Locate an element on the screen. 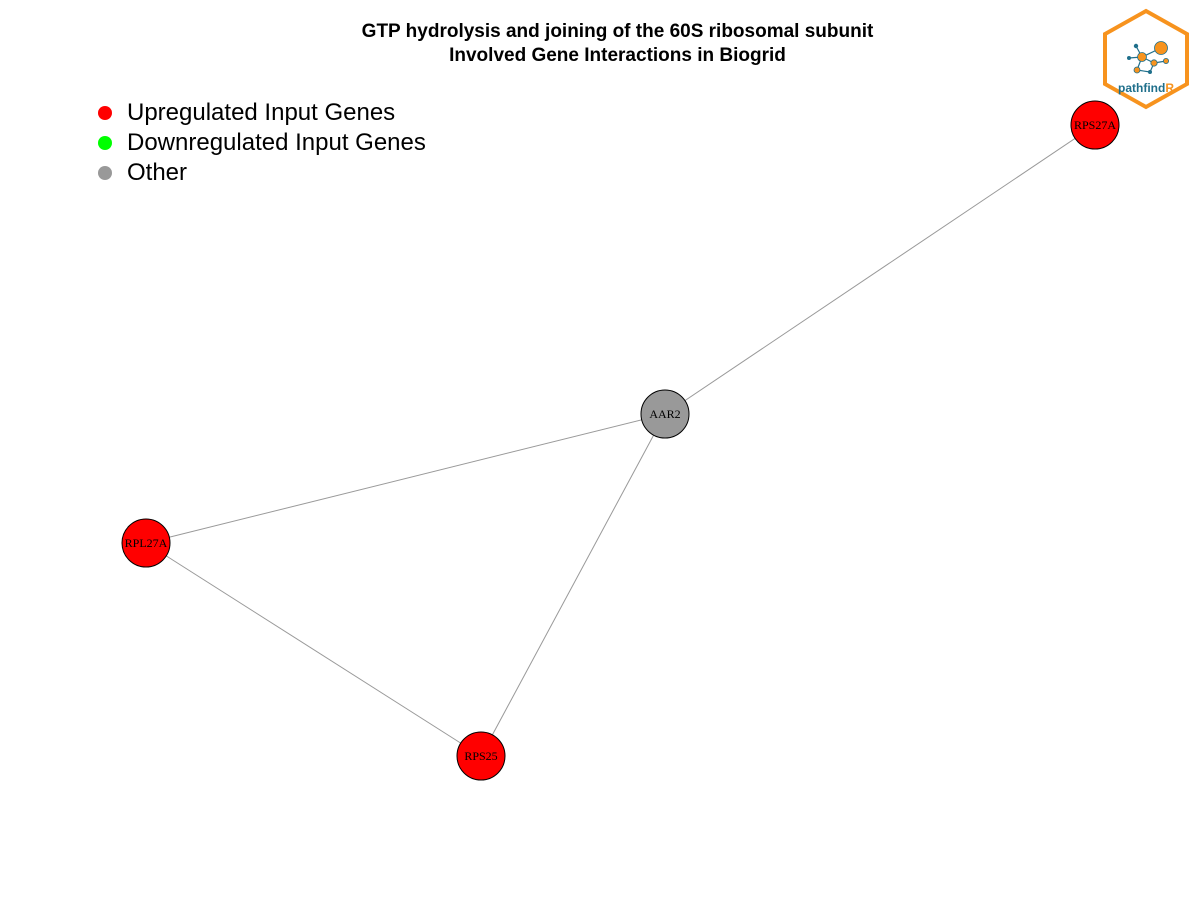 Image resolution: width=1200 pixels, height=900 pixels. node-aar2: AAR2 is located at coordinates (665, 414).